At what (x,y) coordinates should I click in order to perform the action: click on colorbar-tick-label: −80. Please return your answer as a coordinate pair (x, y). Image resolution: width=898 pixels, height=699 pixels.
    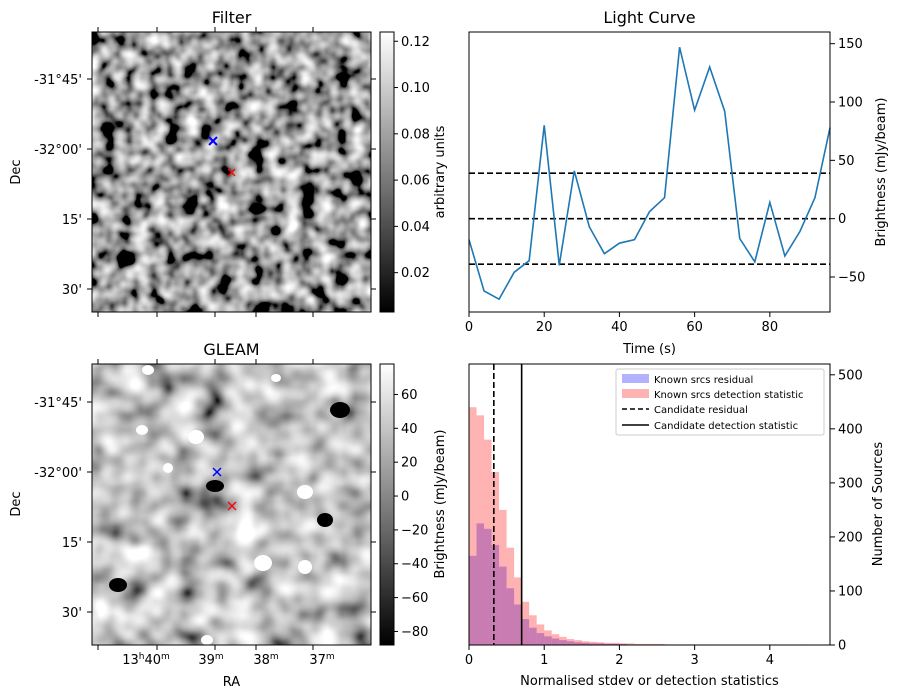
    Looking at the image, I should click on (414, 632).